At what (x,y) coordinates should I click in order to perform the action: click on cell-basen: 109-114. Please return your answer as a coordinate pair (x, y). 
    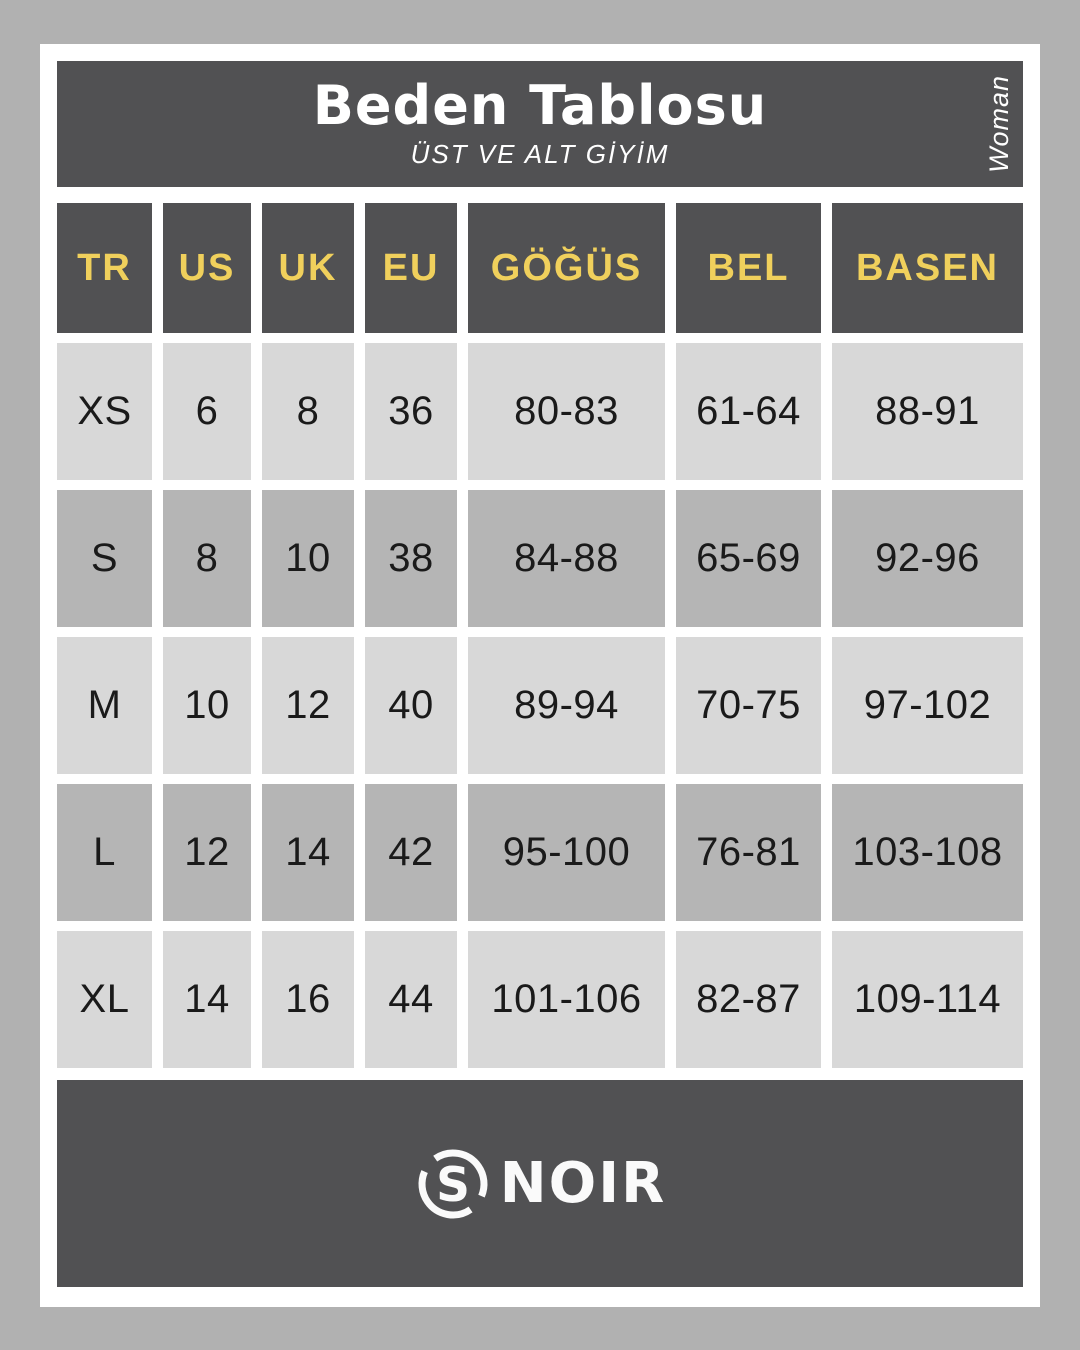
    Looking at the image, I should click on (927, 999).